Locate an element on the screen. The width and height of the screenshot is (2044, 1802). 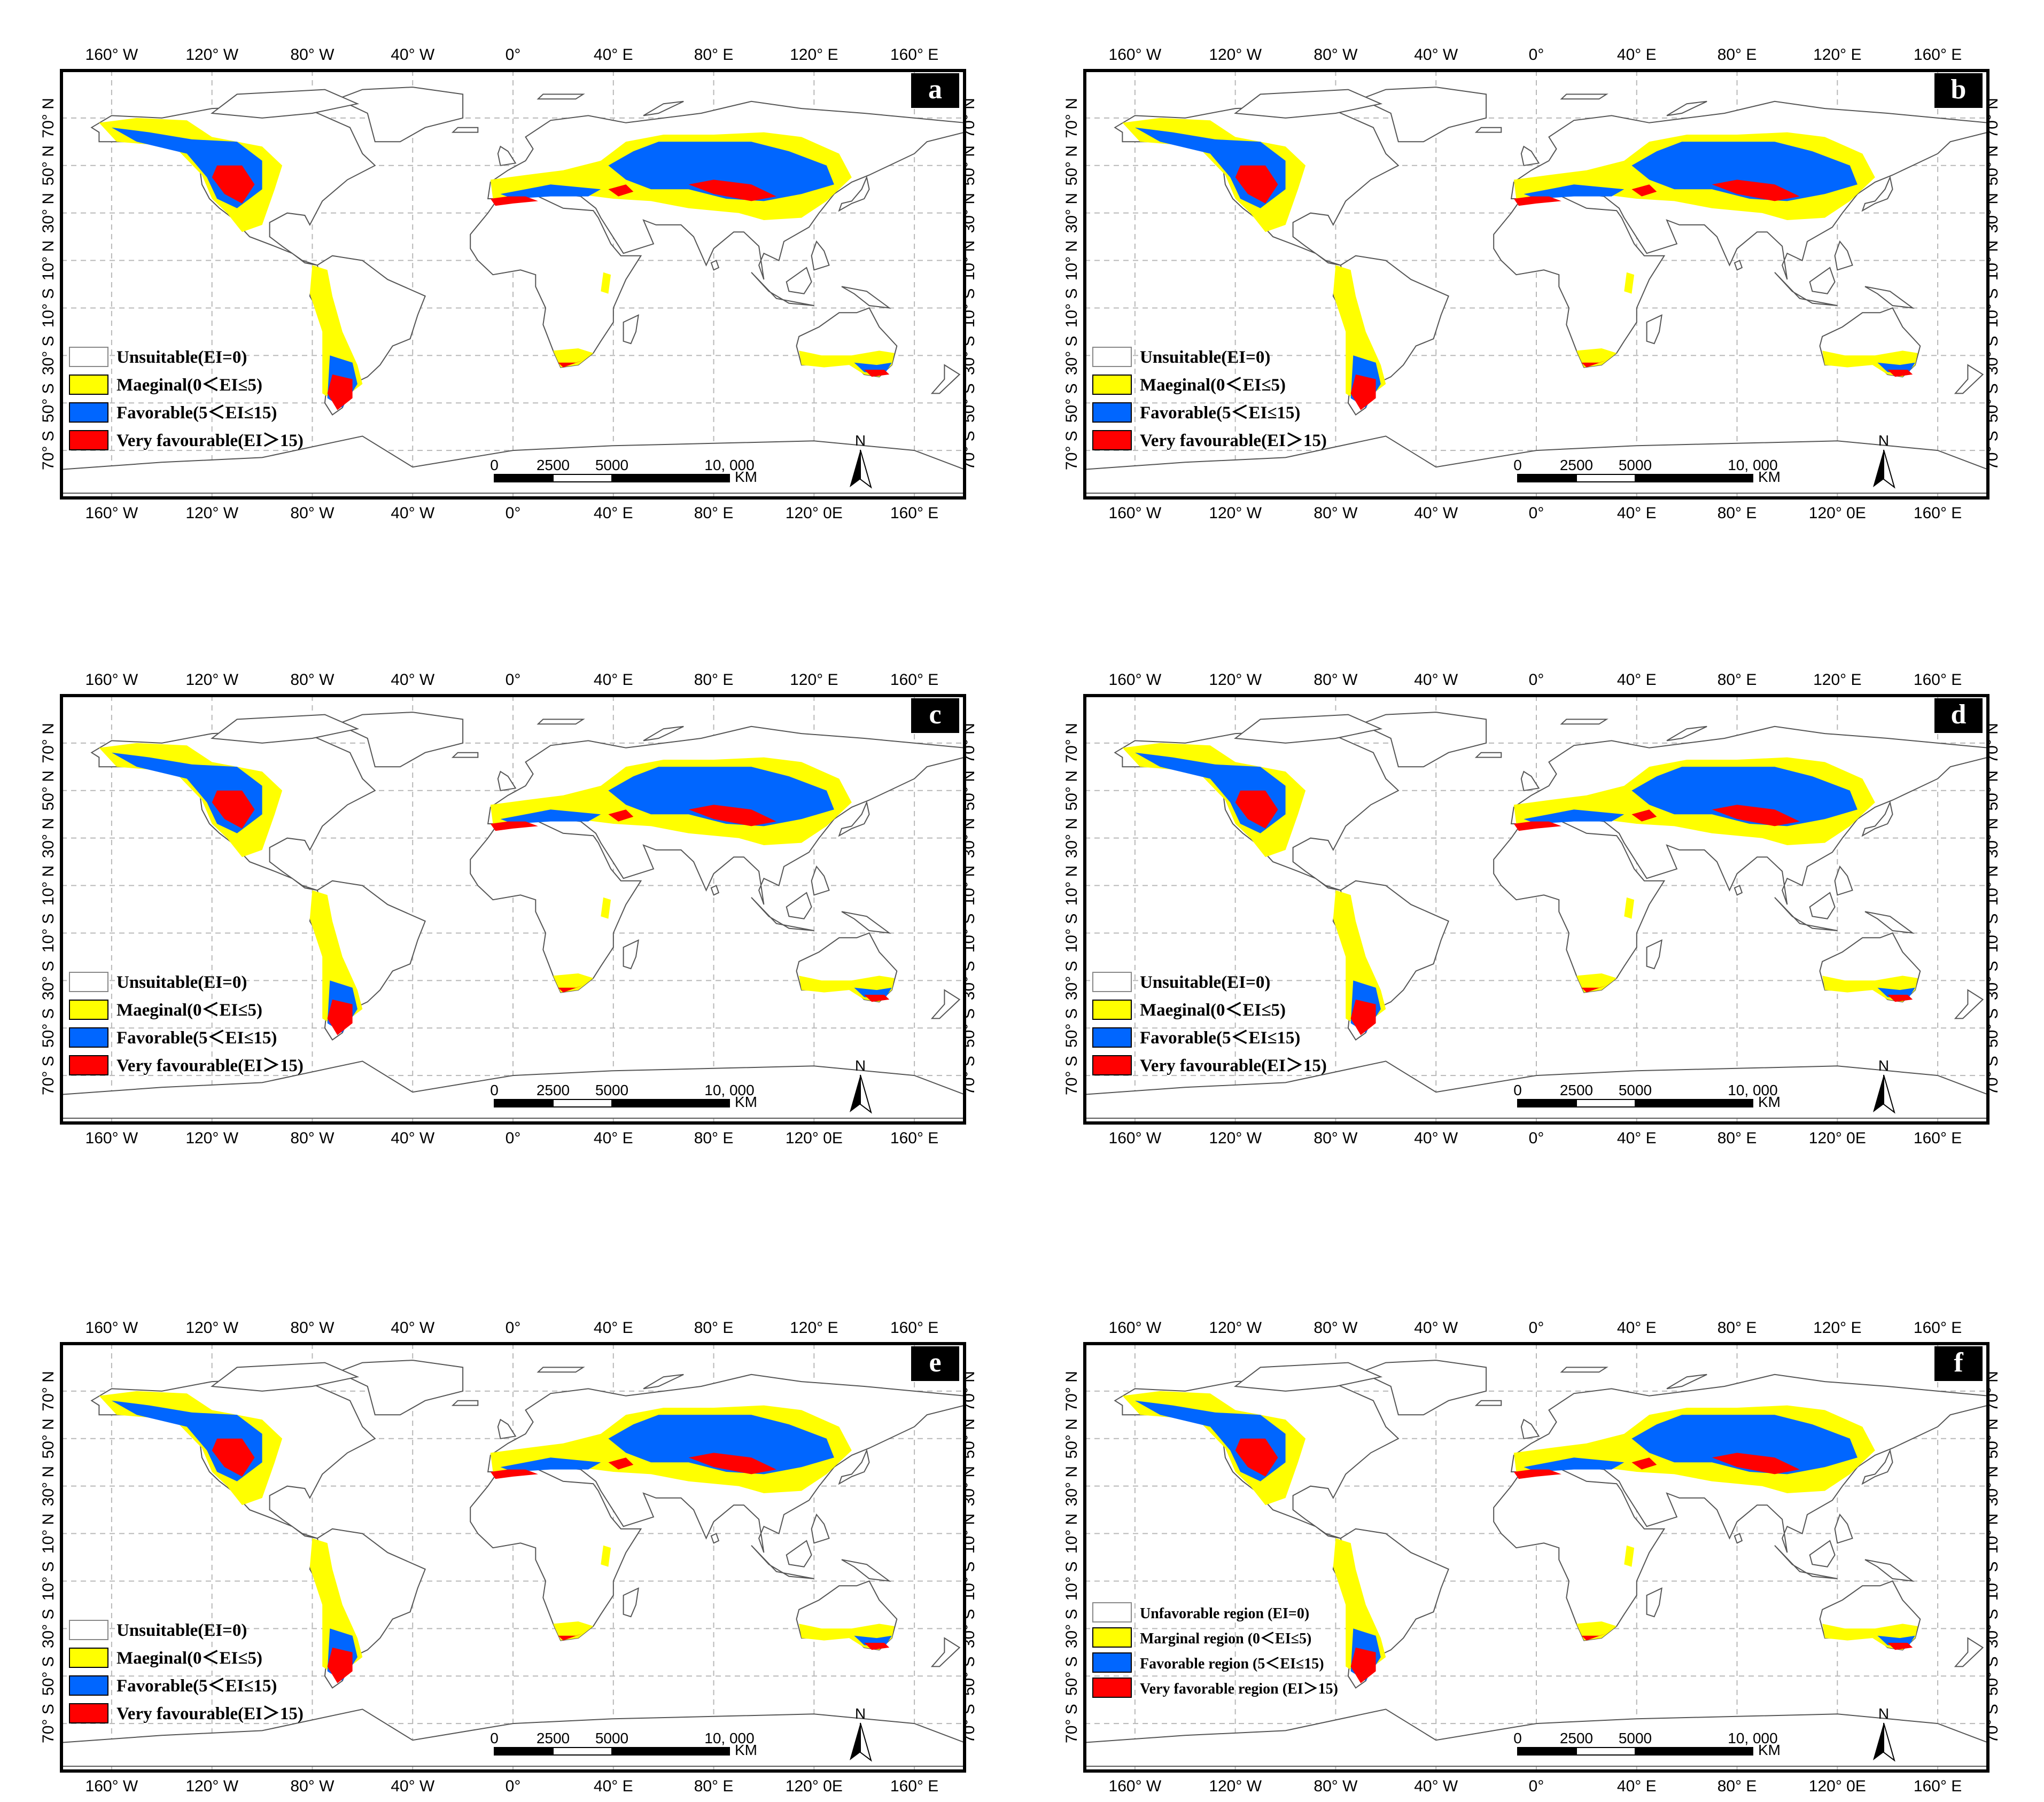
region-marginal-southern-africa is located at coordinates (573, 358).